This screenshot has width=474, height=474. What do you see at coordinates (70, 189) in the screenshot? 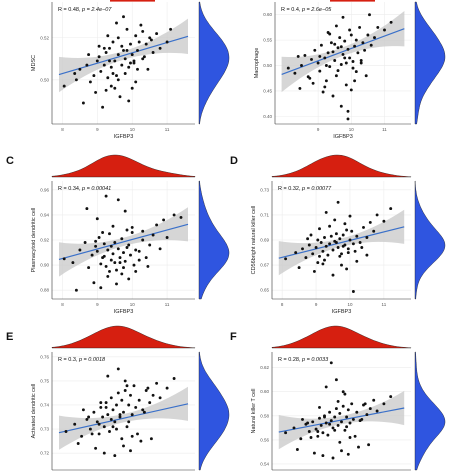
I see `correlation-r: R = 0.34,` at bounding box center [70, 189].